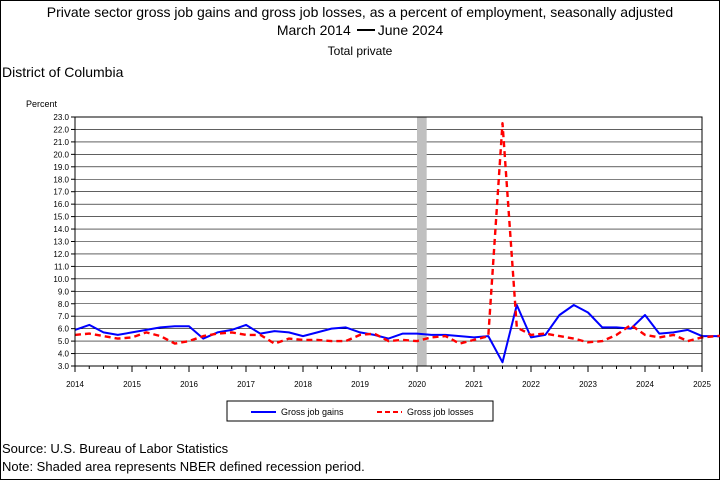 The height and width of the screenshot is (480, 720). I want to click on range-end: June 2024, so click(410, 30).